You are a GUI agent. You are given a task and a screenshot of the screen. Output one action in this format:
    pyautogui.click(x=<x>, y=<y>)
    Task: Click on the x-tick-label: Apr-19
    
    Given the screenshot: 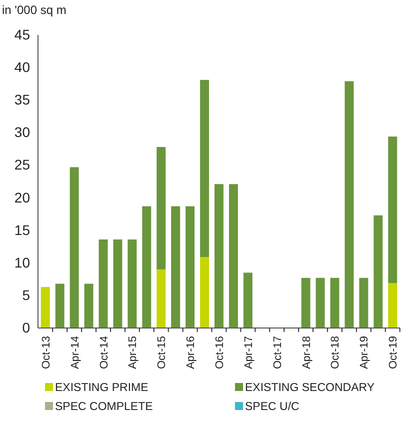 What is the action you would take?
    pyautogui.click(x=364, y=353)
    